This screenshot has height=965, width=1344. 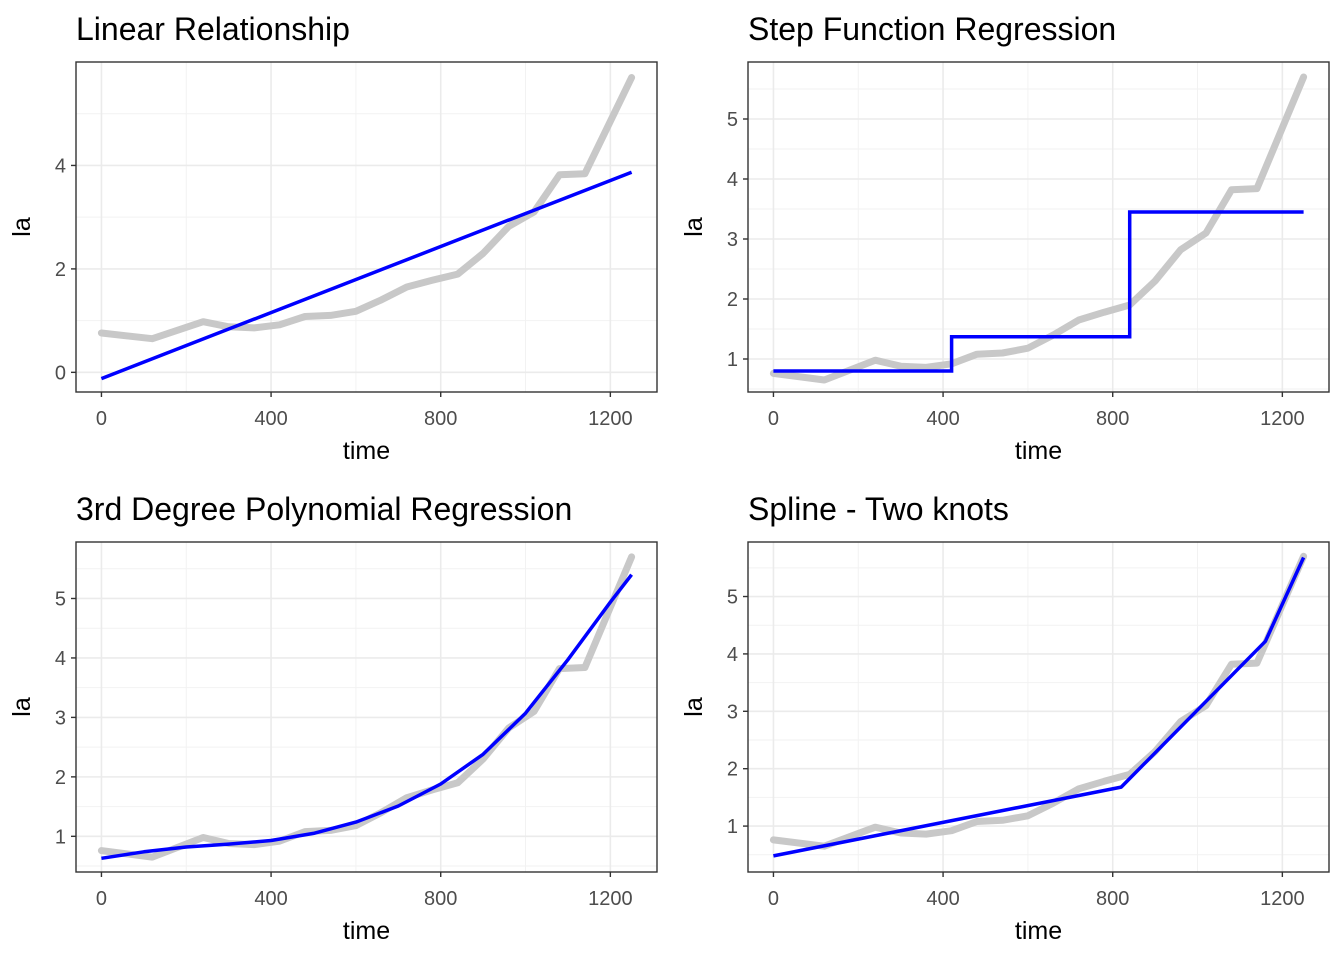 What do you see at coordinates (878, 509) in the screenshot?
I see `chart-title: Spline - Two knots` at bounding box center [878, 509].